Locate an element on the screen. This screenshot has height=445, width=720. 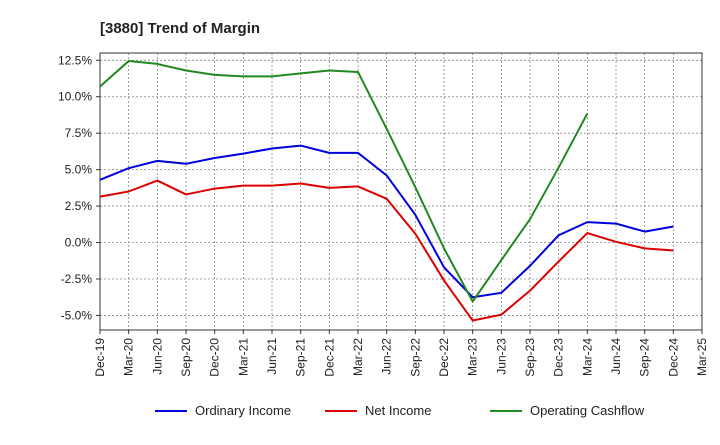
x-tick-label: Mar-25 is located at coordinates (702, 357).